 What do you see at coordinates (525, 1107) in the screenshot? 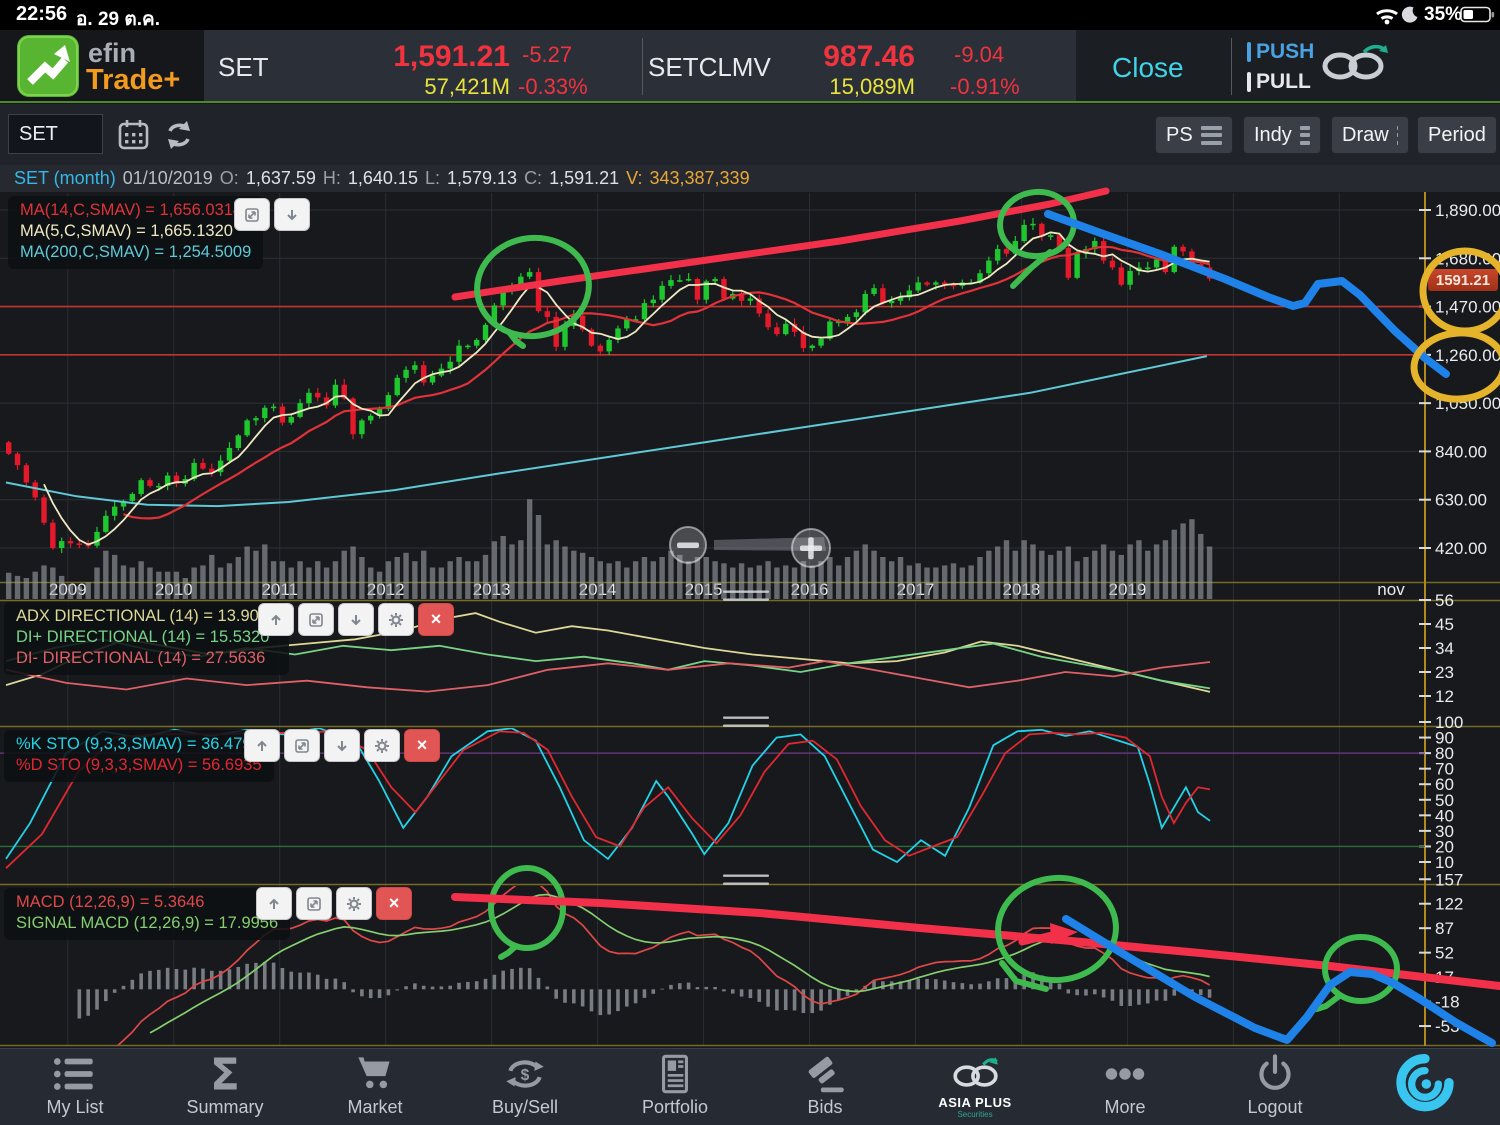
I see `nav-item-label: Buy/Sell` at bounding box center [525, 1107].